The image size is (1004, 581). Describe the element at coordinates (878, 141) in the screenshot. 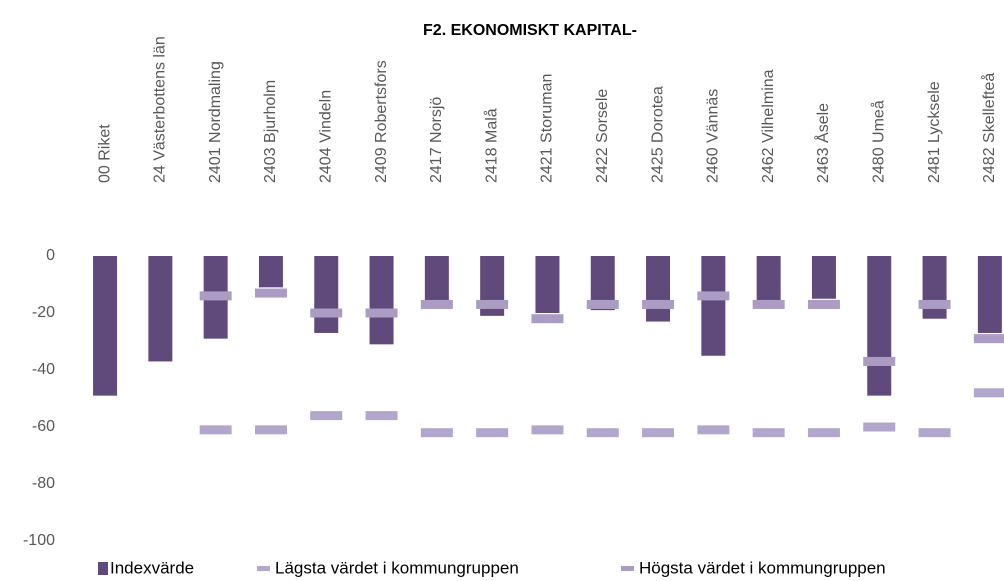

I see `x-tick-label: 2480 Umeå` at that location.